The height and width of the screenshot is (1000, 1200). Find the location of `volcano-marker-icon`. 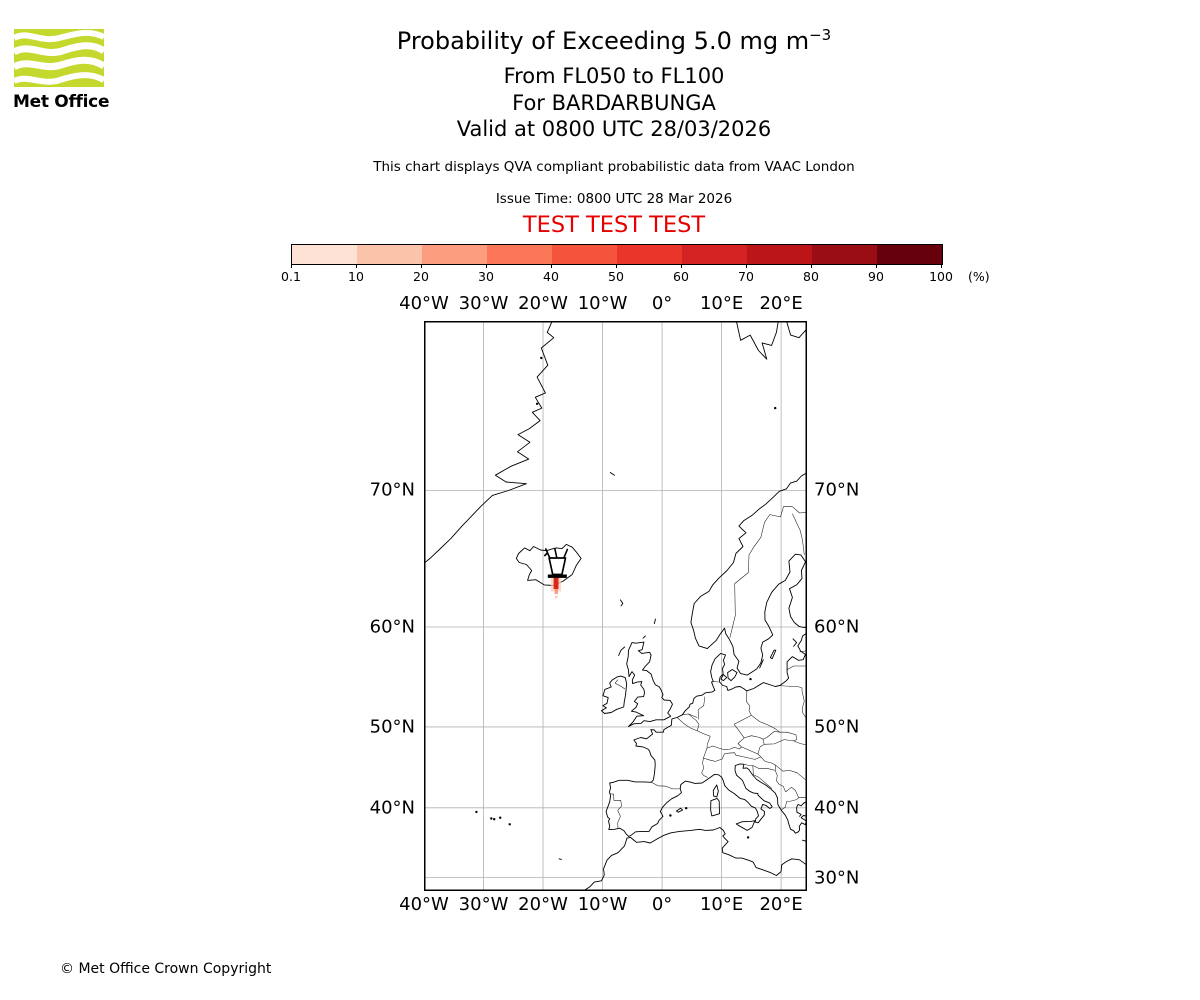

volcano-marker-icon is located at coordinates (556, 562).